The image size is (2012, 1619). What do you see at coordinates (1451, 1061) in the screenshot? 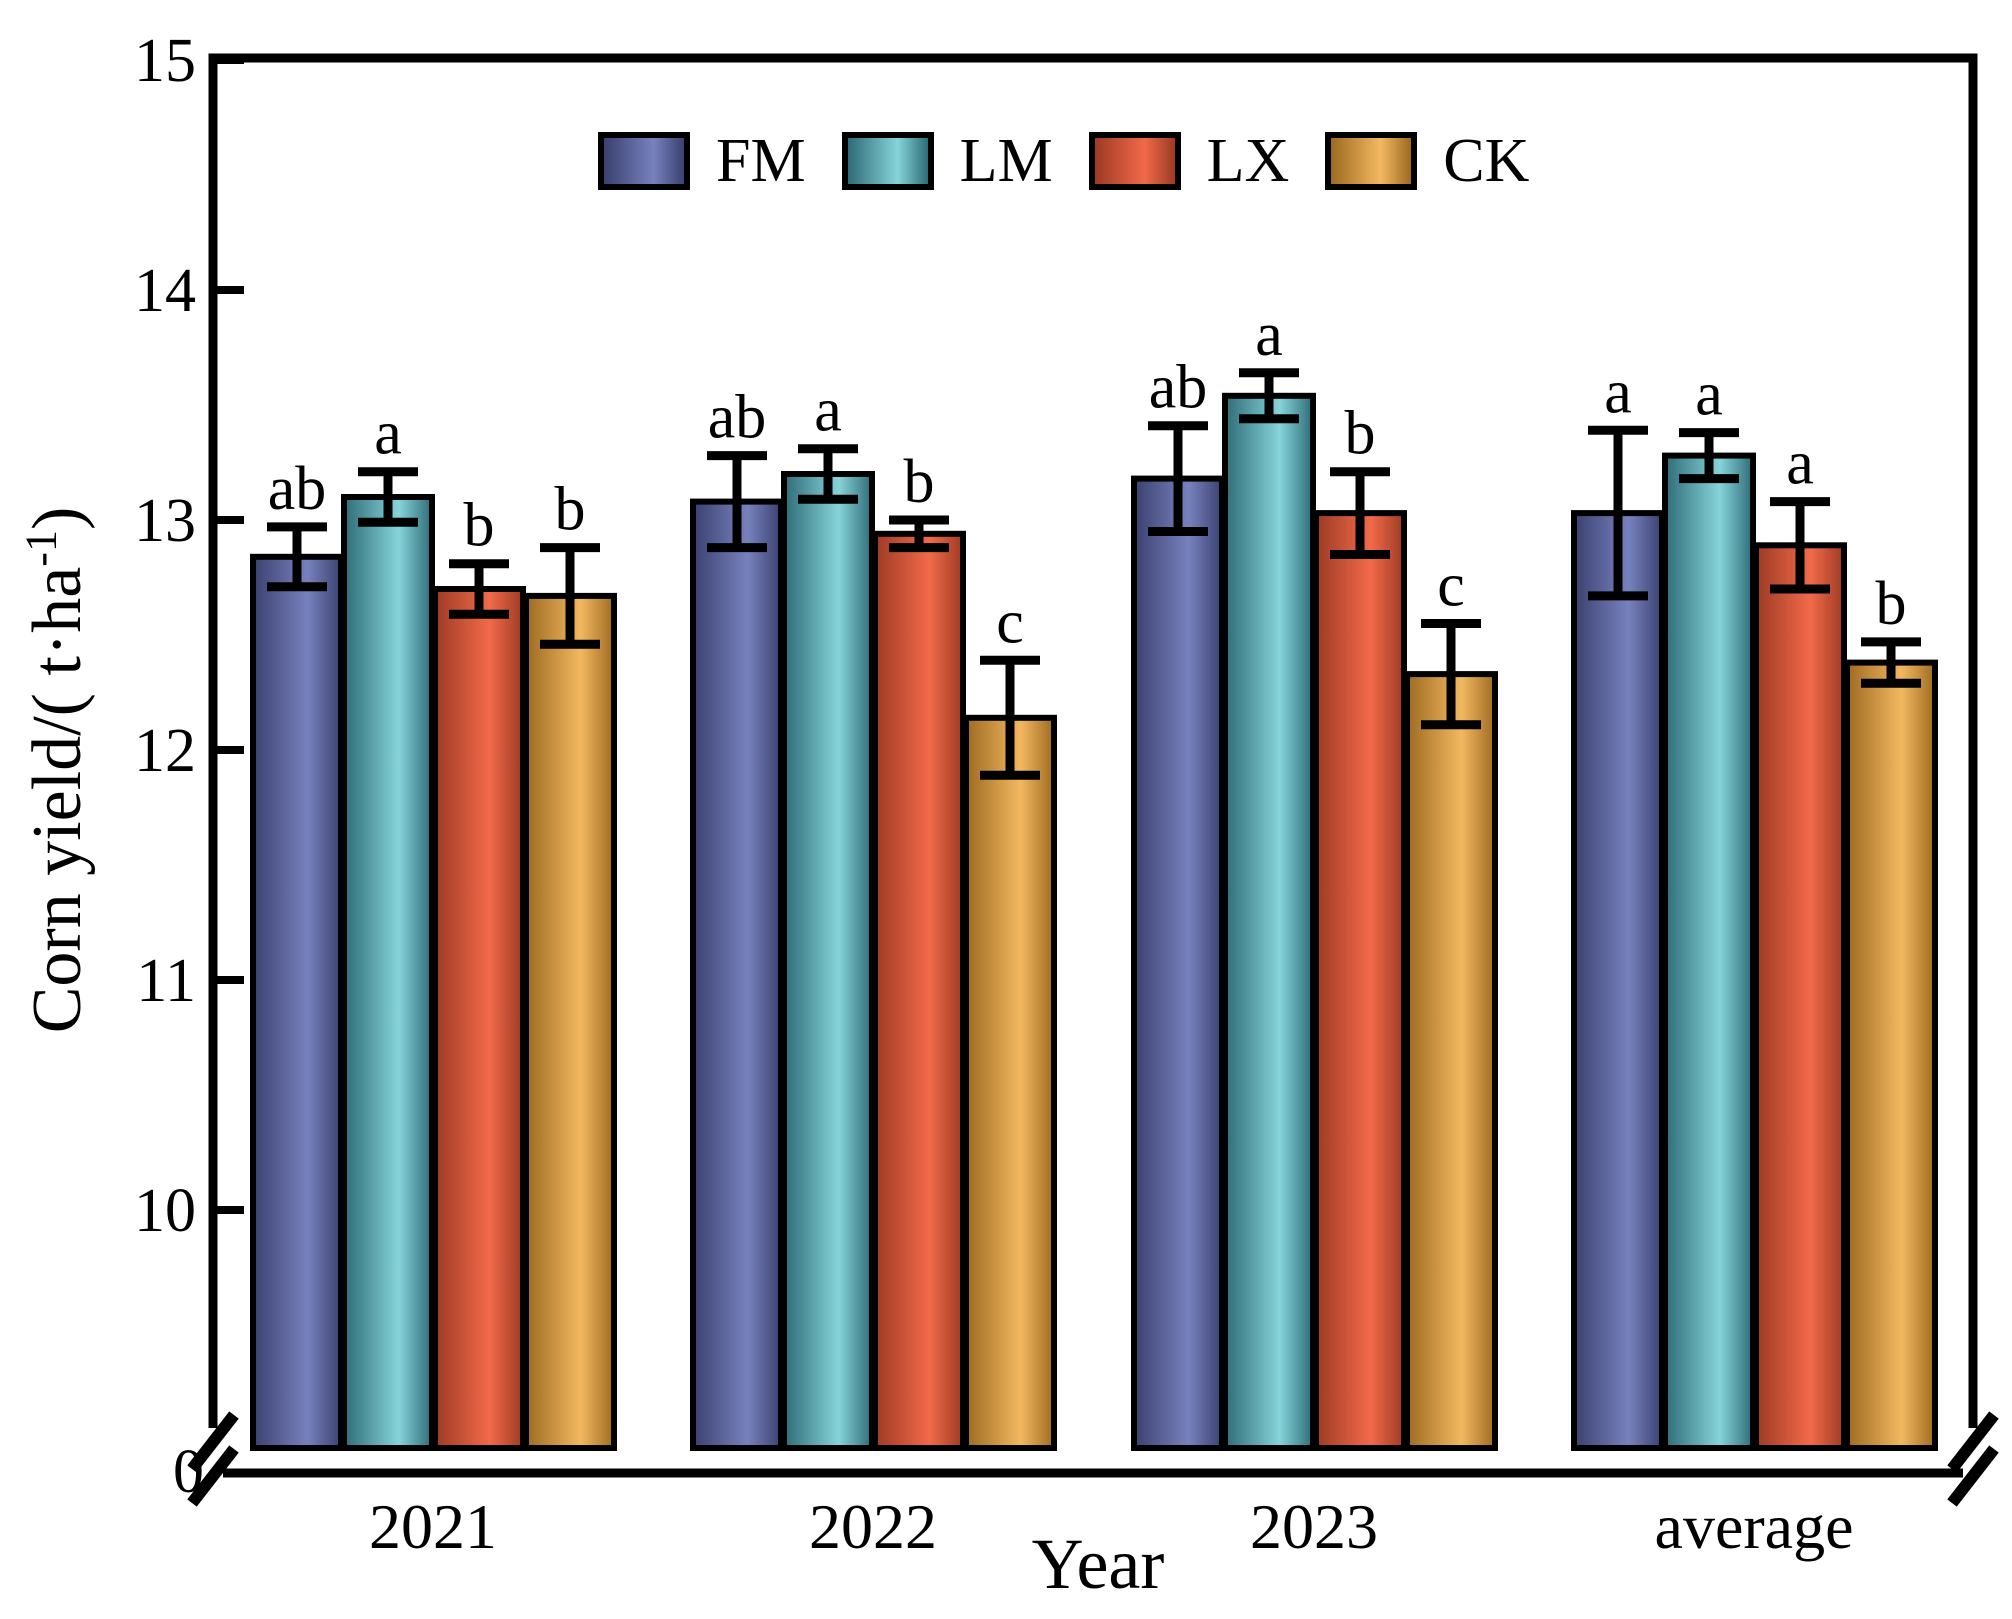
I see `bar-CK-2023` at bounding box center [1451, 1061].